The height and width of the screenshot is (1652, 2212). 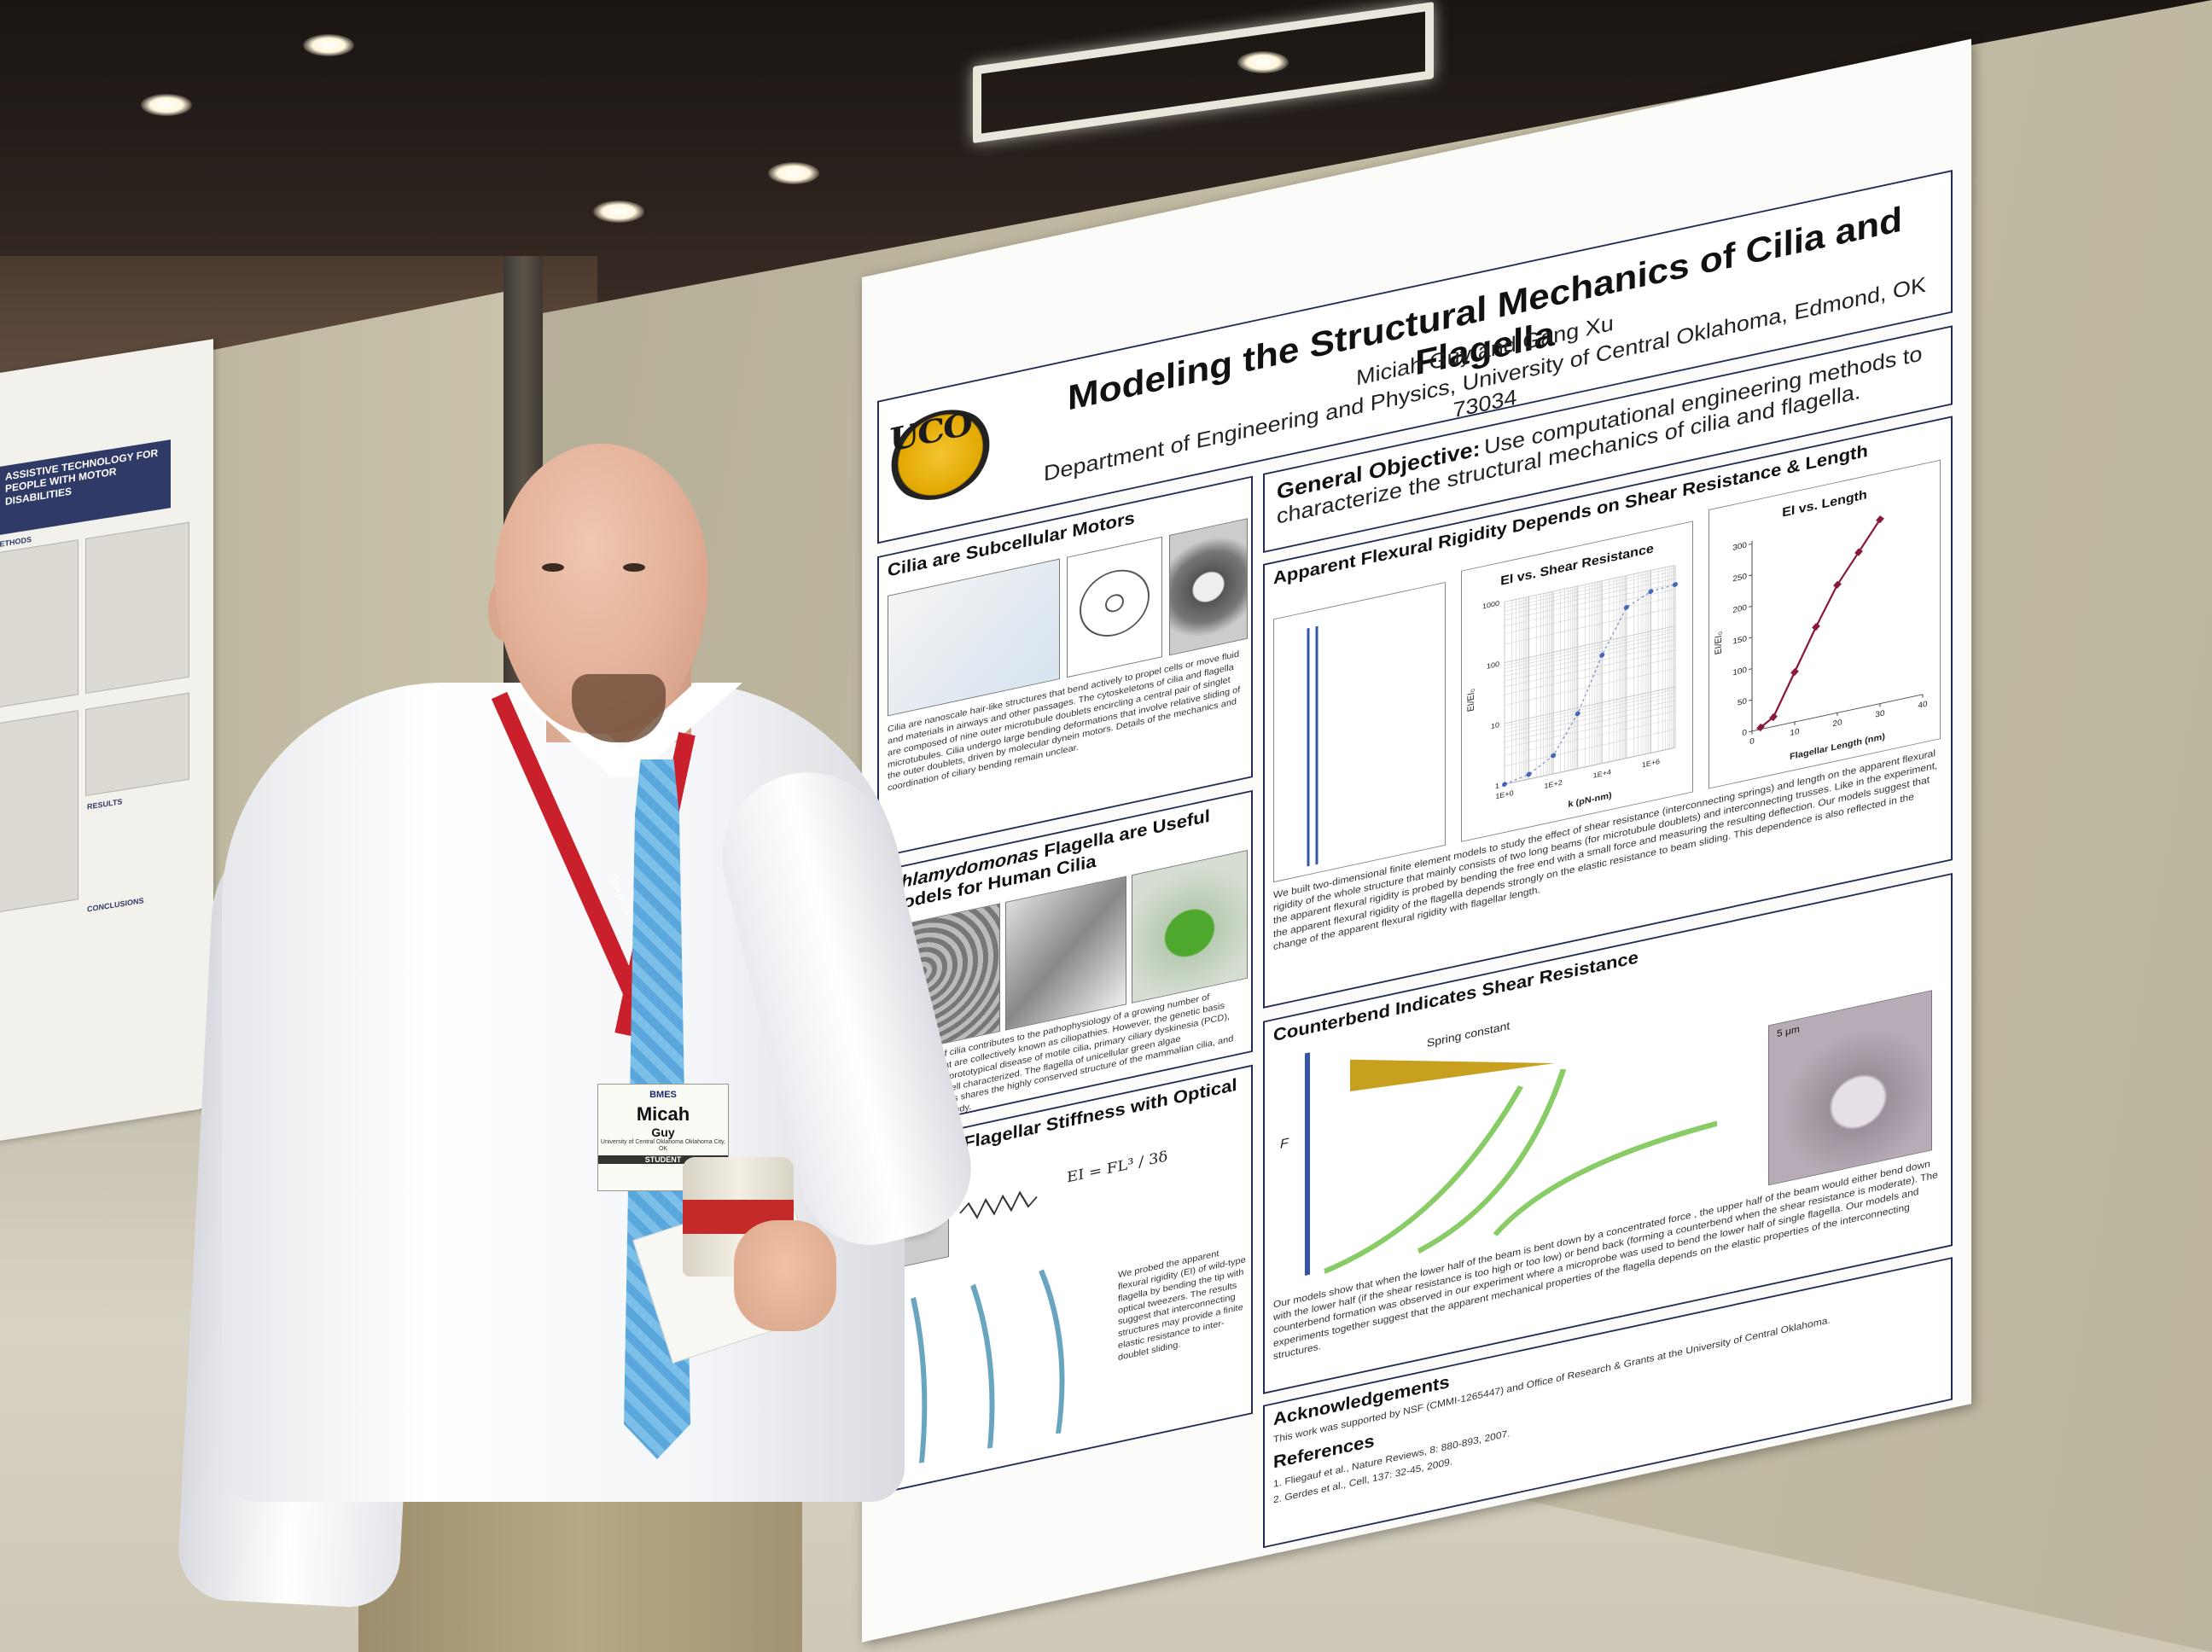 What do you see at coordinates (1452, 1075) in the screenshot?
I see `spring-constant-wedge` at bounding box center [1452, 1075].